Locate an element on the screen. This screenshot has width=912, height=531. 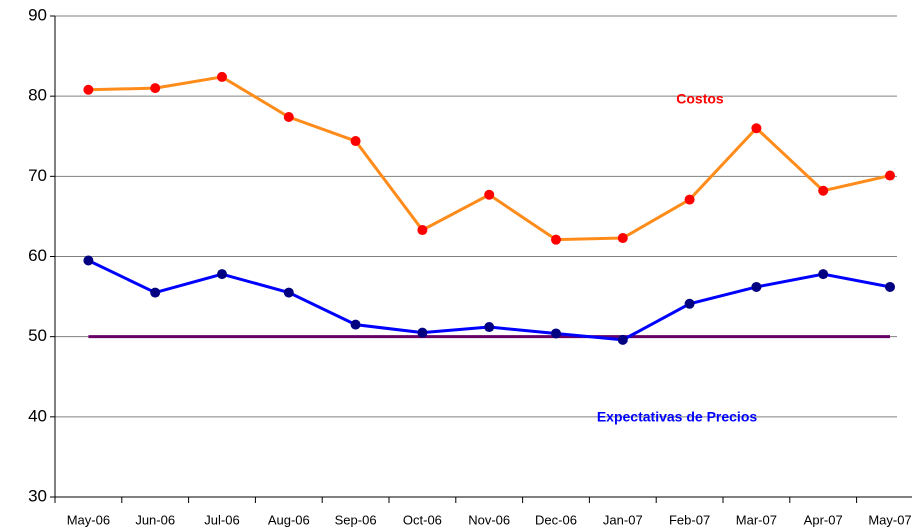
x-tick-label: May-07 is located at coordinates (889, 519).